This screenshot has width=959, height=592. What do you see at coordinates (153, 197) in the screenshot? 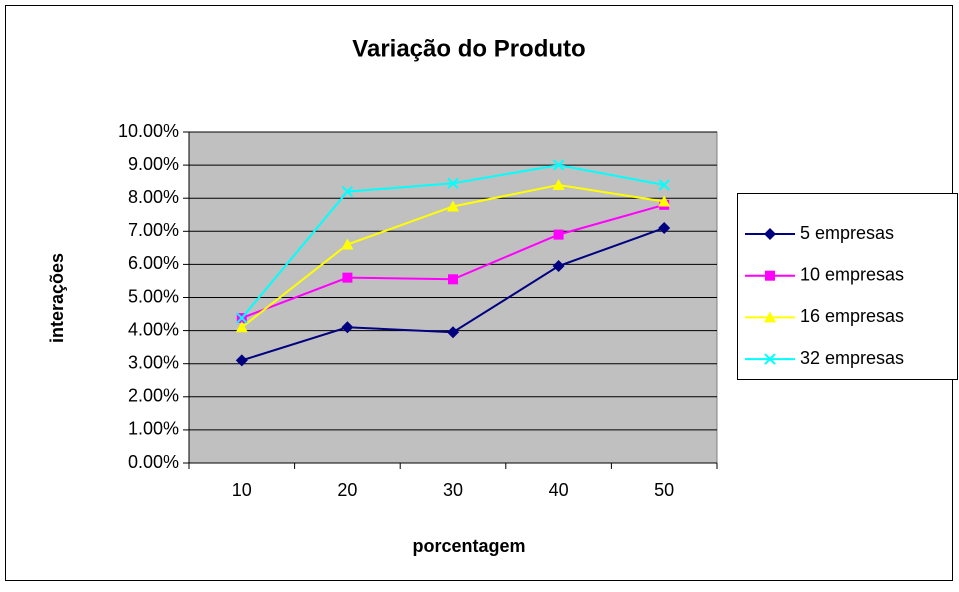
I see `y-tick-label: 8.00%` at bounding box center [153, 197].